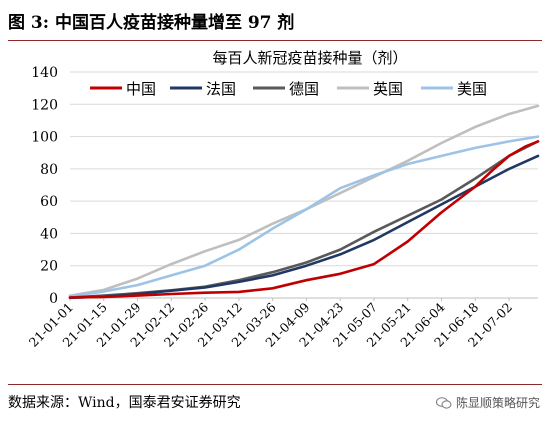  What do you see at coordinates (44, 105) in the screenshot?
I see `y-tick-label: 120` at bounding box center [44, 105].